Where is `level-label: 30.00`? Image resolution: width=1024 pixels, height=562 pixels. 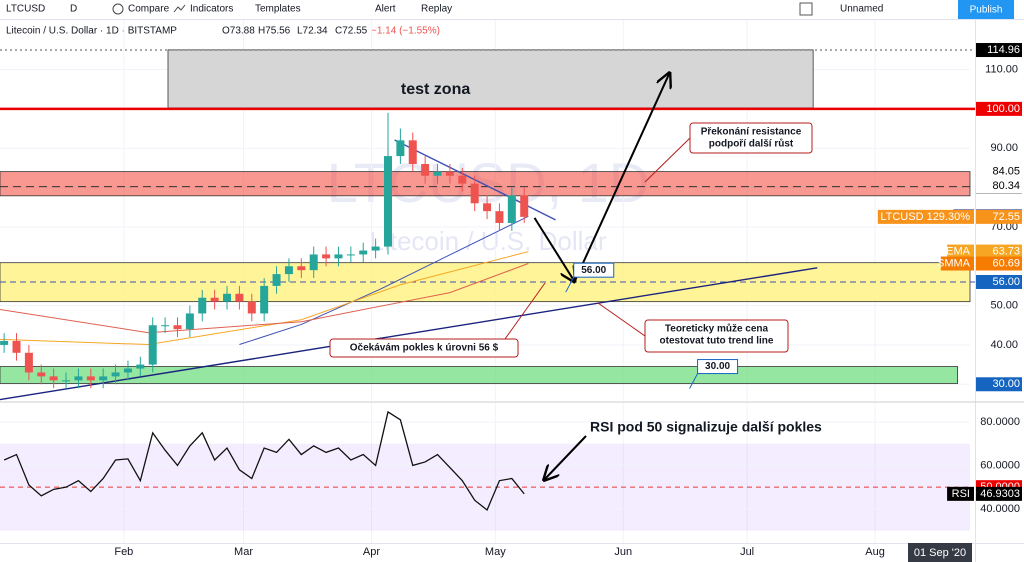
level-label: 30.00 is located at coordinates (717, 366).